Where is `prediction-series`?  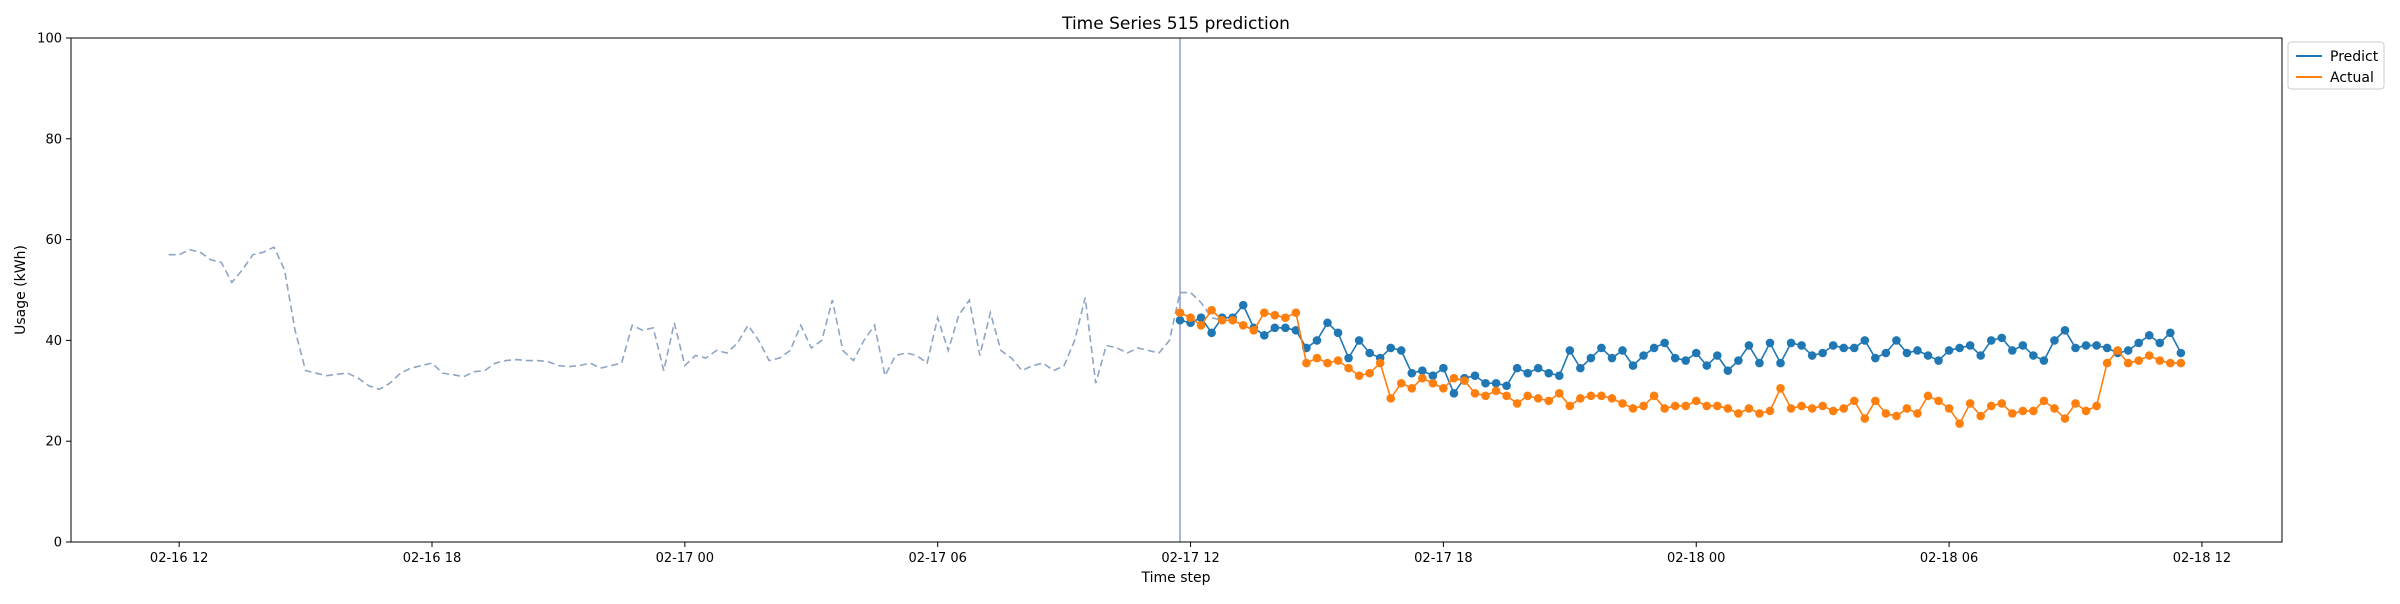 prediction-series is located at coordinates (1680, 364).